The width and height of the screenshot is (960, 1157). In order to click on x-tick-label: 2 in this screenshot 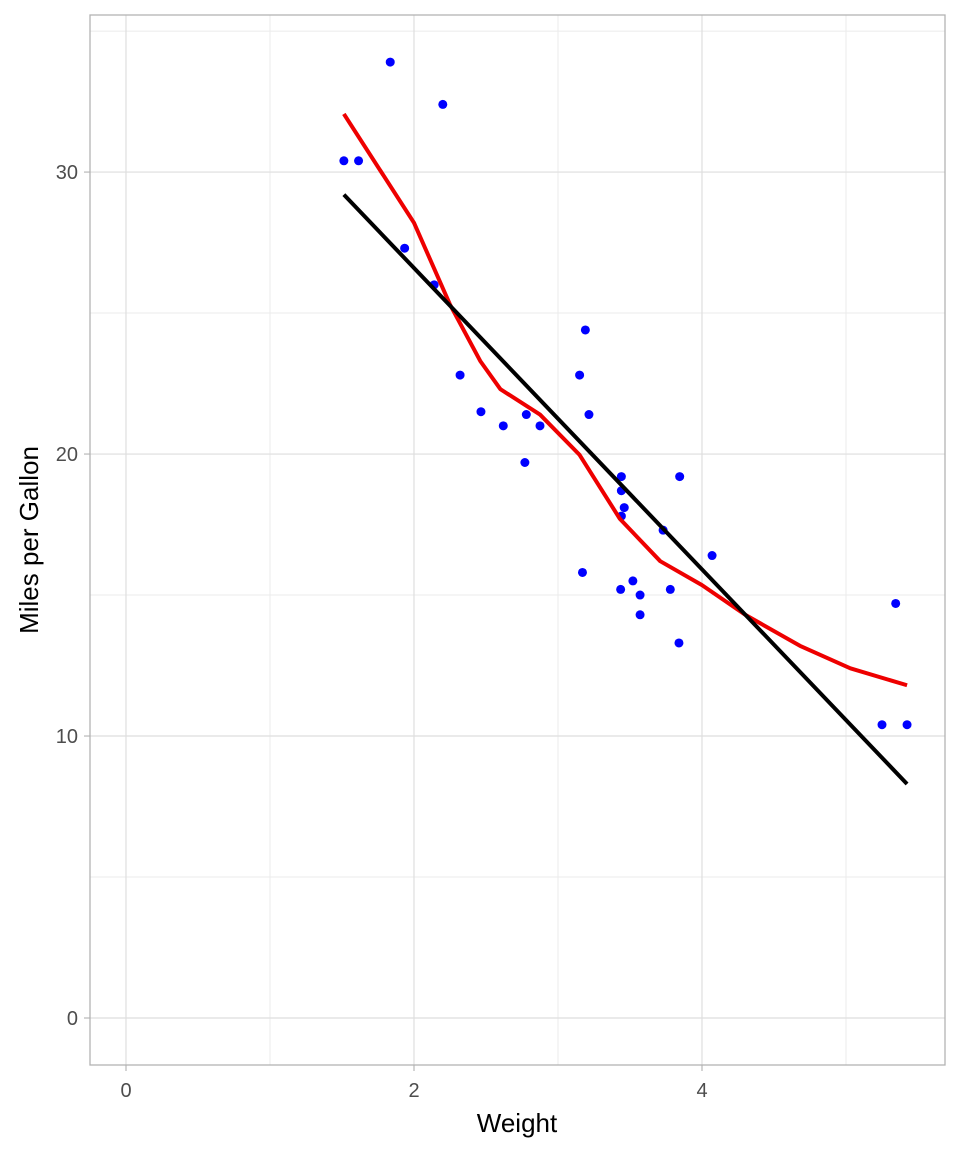, I will do `click(413, 1091)`.